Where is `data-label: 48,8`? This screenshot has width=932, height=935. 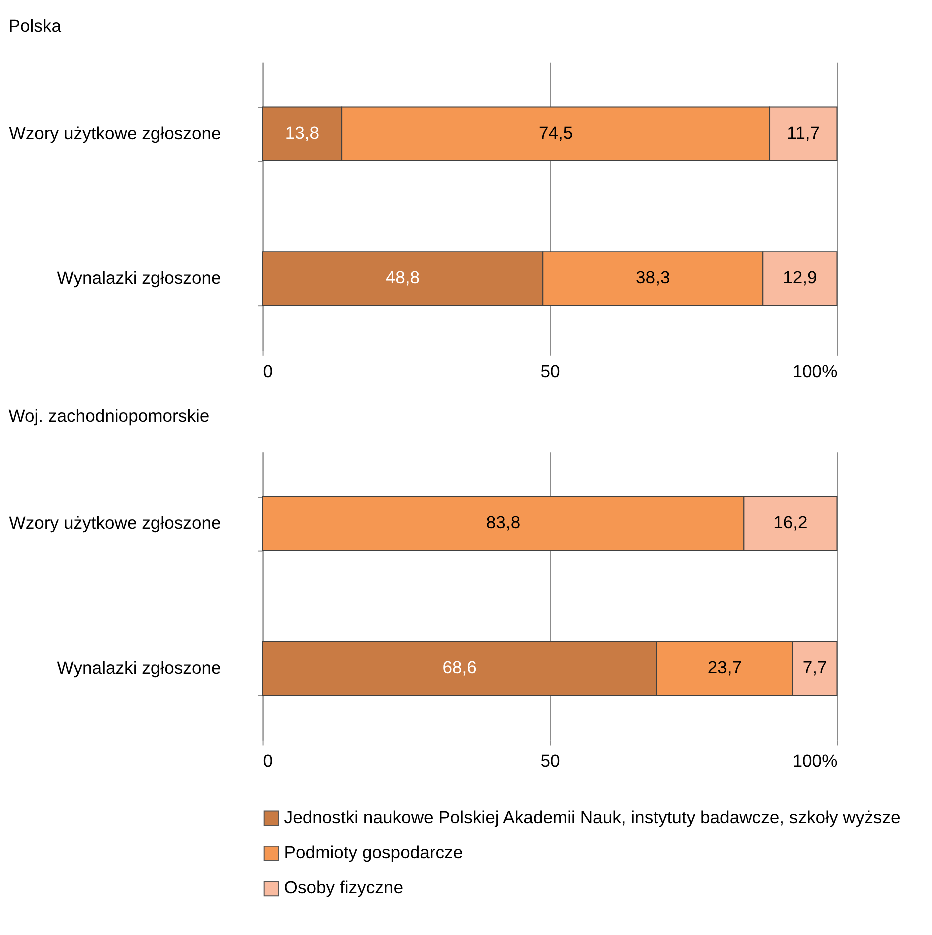
data-label: 48,8 is located at coordinates (403, 278).